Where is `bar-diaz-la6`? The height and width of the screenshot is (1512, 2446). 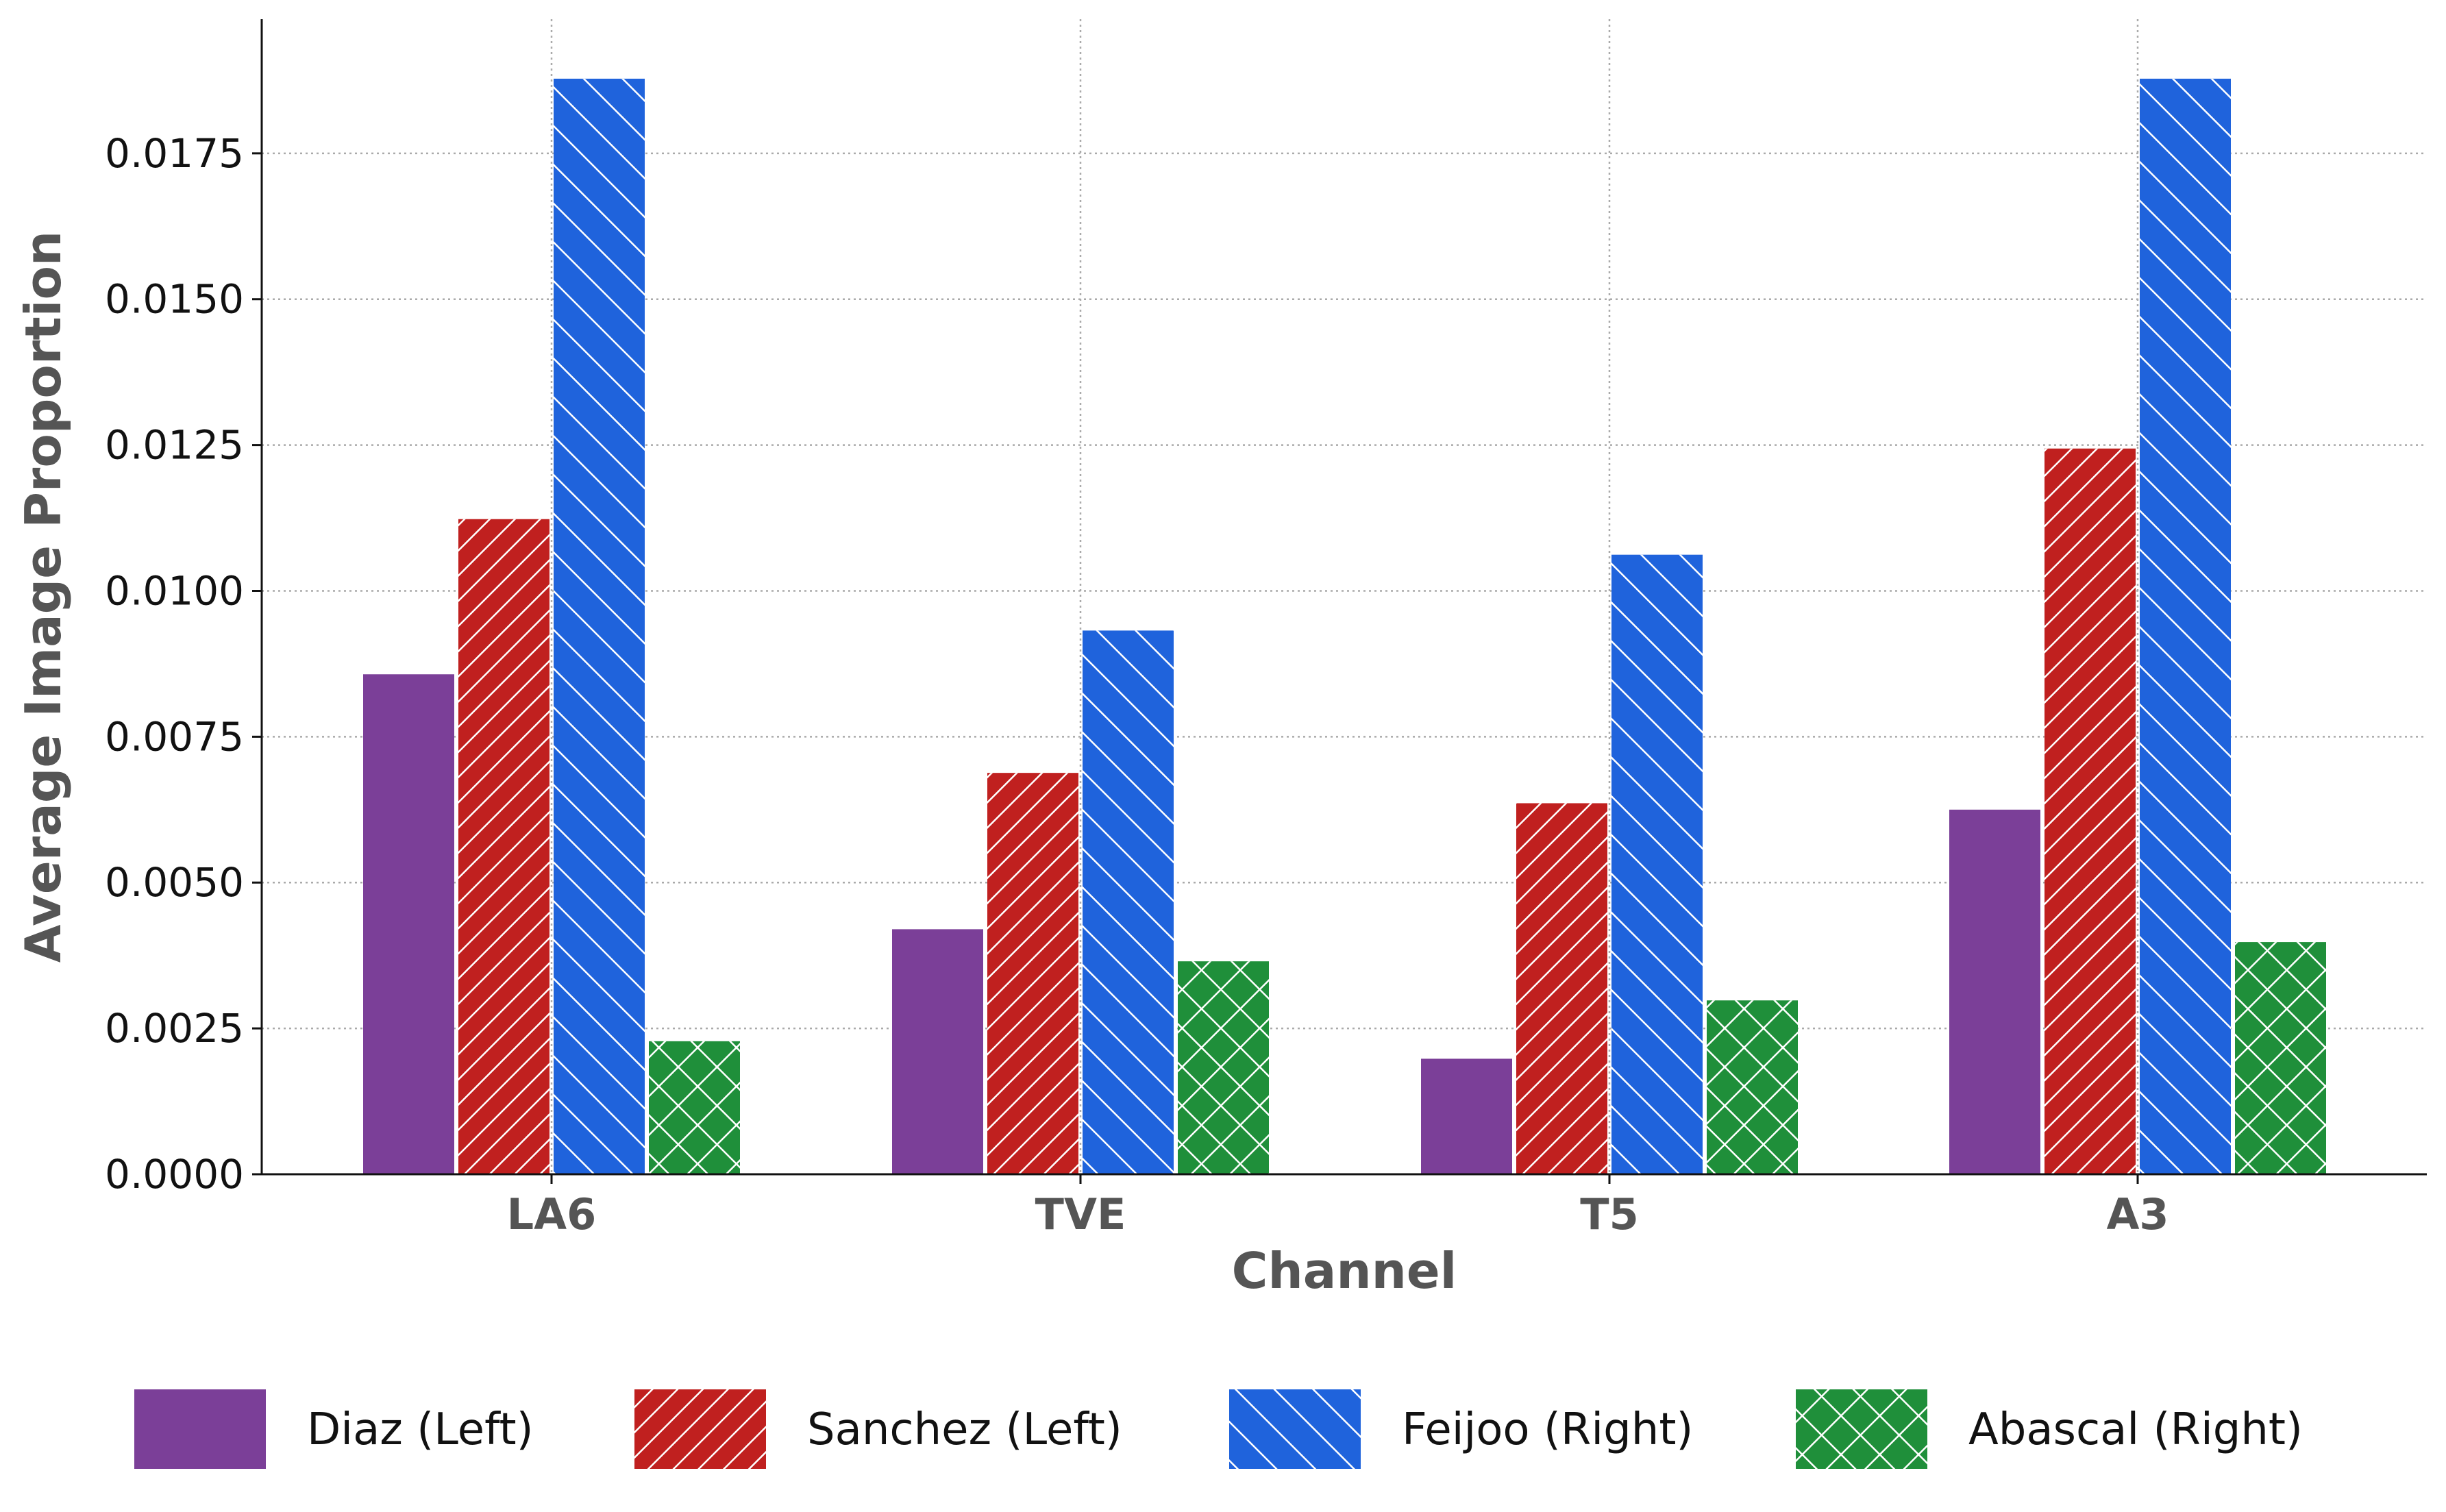 bar-diaz-la6 is located at coordinates (408, 924).